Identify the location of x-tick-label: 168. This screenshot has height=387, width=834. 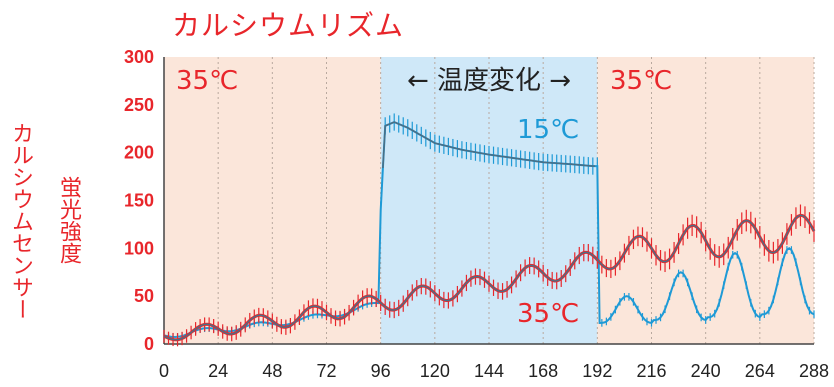
(543, 371).